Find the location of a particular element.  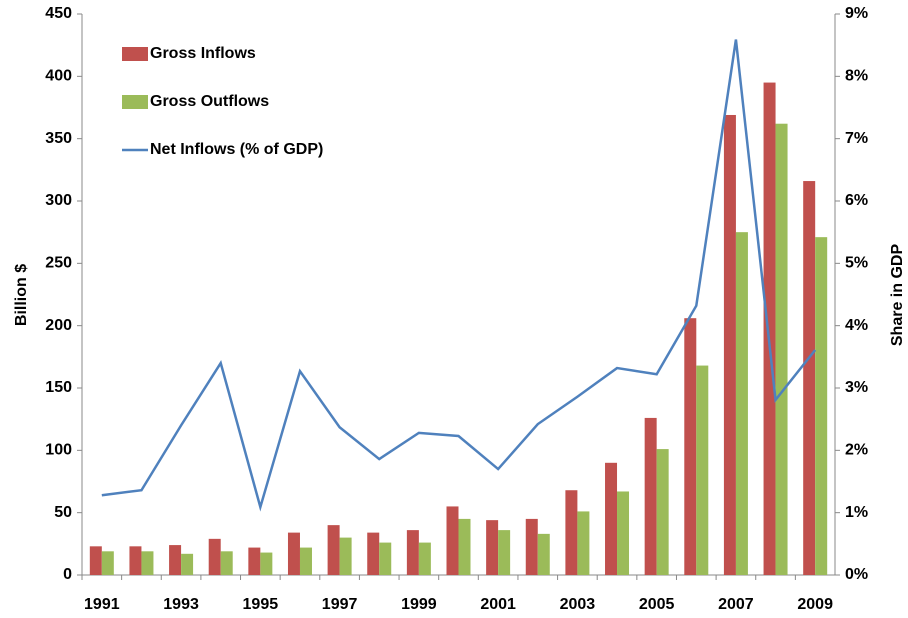

y2-axis-label: Share in GDP is located at coordinates (897, 295).